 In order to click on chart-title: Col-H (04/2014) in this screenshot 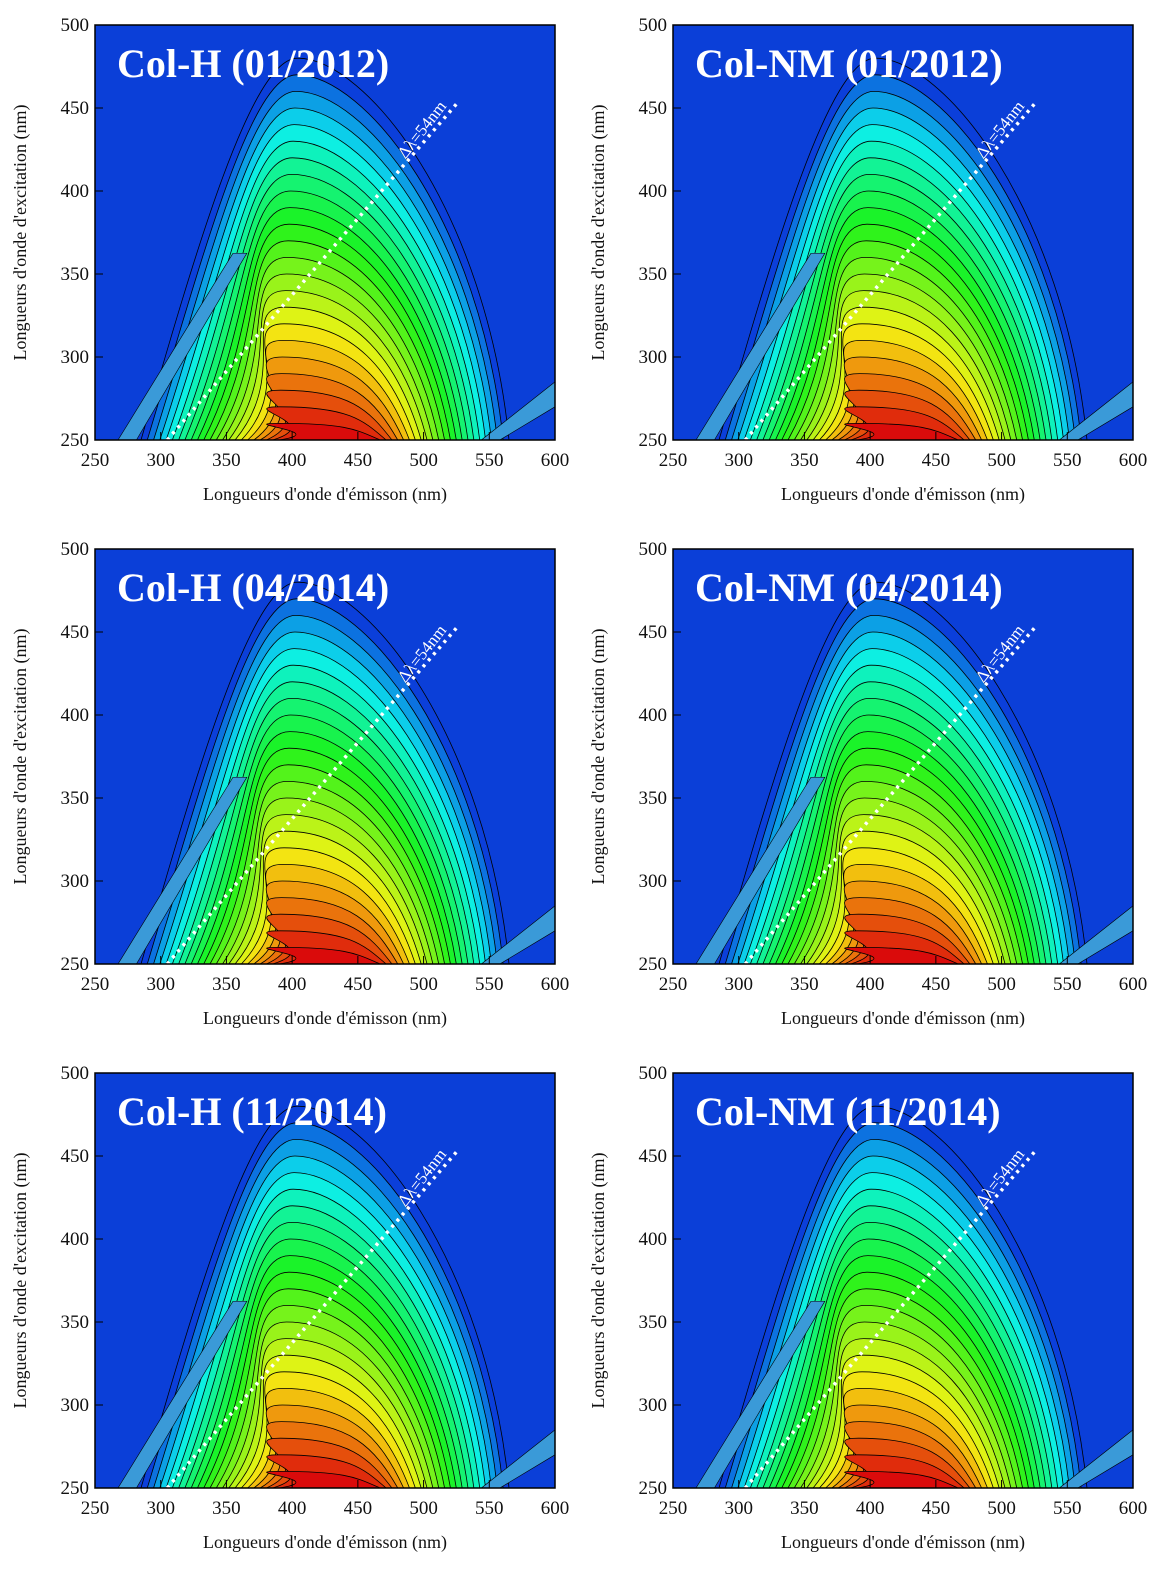, I will do `click(253, 587)`.